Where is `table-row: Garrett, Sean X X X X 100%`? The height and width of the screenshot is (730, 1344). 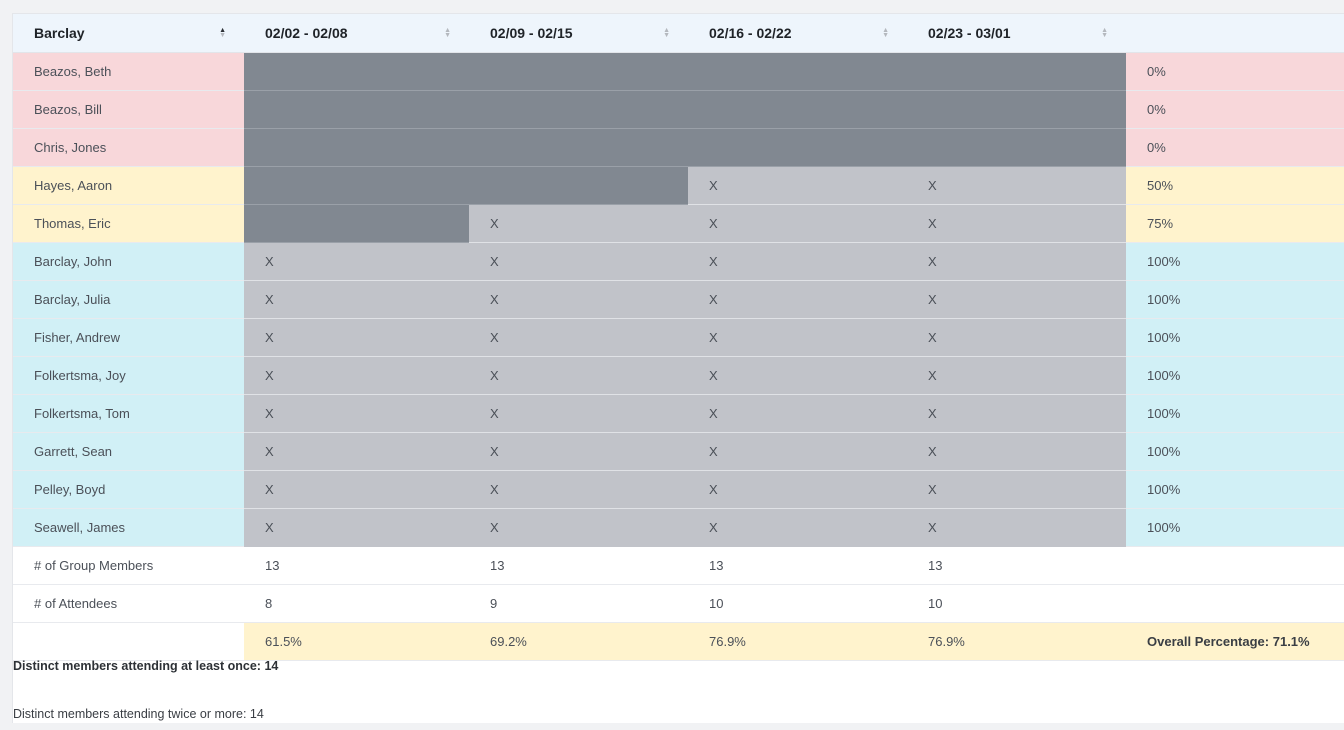
table-row: Garrett, Sean X X X X 100% is located at coordinates (678, 451).